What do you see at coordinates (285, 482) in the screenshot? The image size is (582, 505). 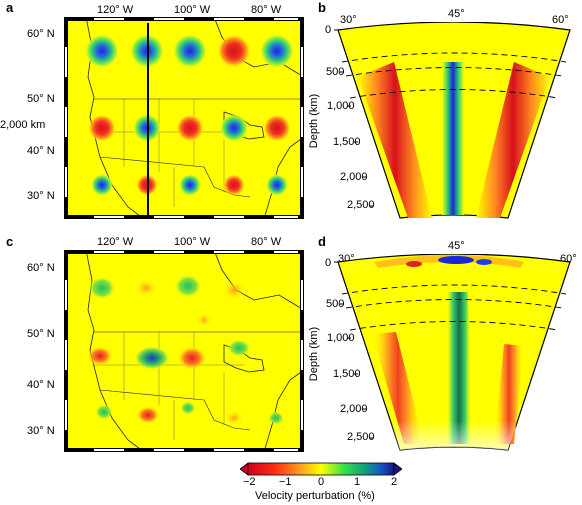 I see `colorbar-tick-neg1: −1` at bounding box center [285, 482].